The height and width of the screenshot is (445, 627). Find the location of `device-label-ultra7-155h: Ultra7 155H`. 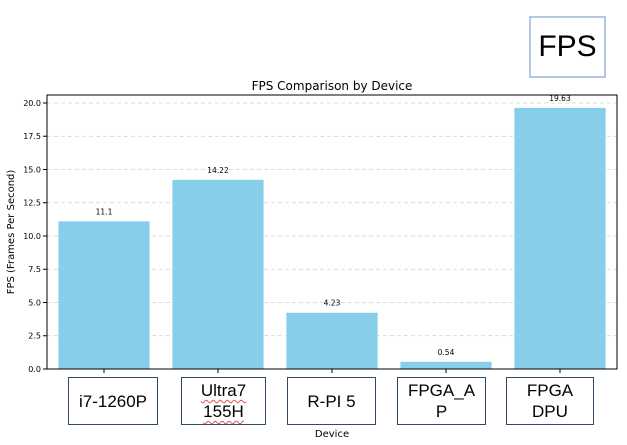

device-label-ultra7-155h: Ultra7 155H is located at coordinates (223, 401).